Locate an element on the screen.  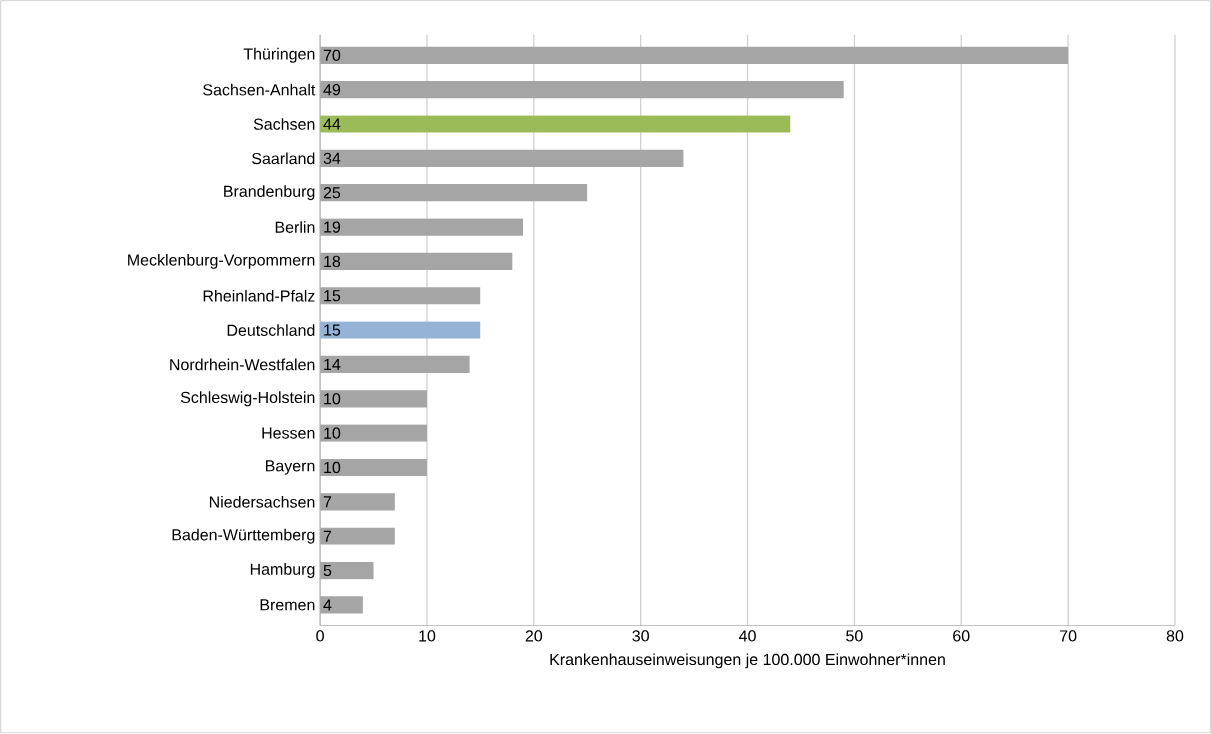
x-tick-label: 50 is located at coordinates (854, 636).